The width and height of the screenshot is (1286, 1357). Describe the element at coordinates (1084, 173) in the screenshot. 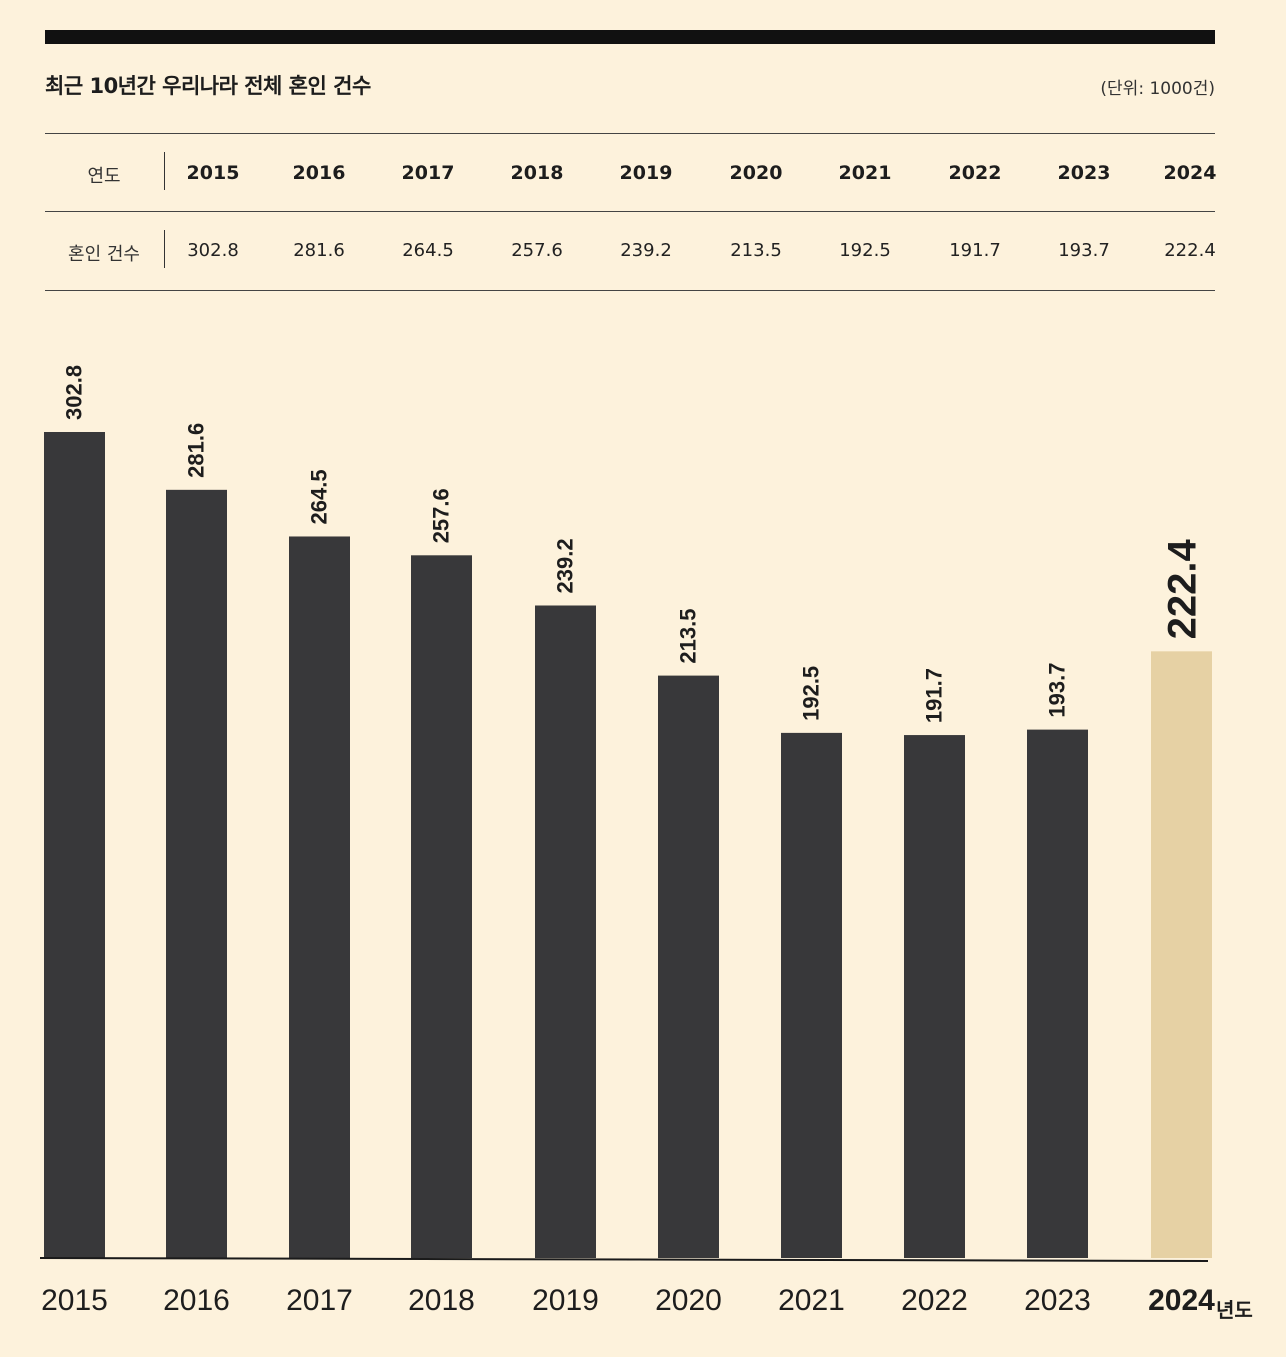

I see `table-year-cell: 2023` at that location.